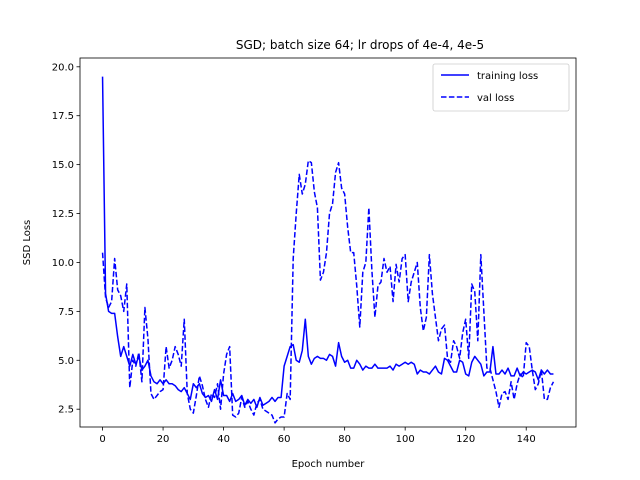 The width and height of the screenshot is (640, 480). Describe the element at coordinates (526, 439) in the screenshot. I see `x-tick-label: 140` at that location.